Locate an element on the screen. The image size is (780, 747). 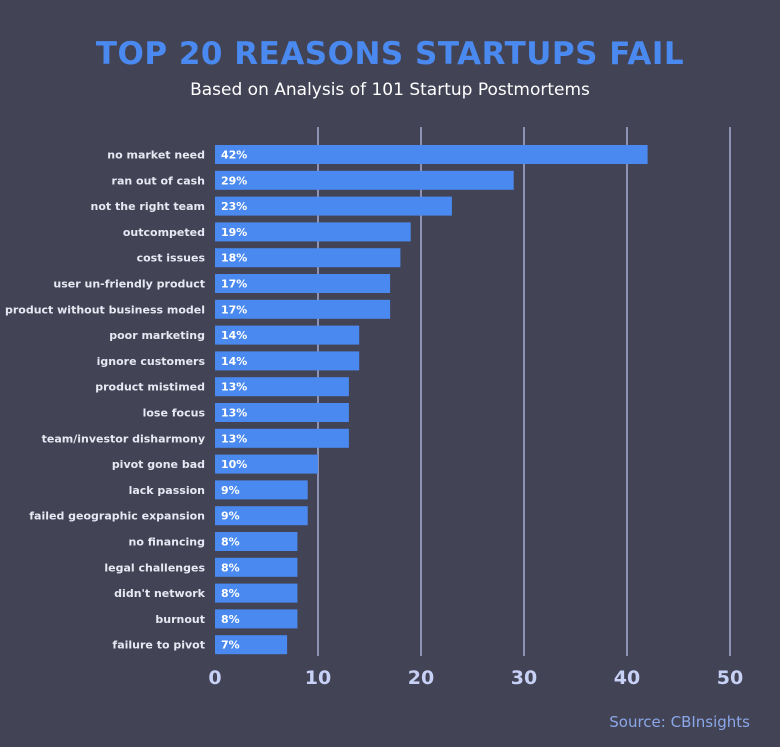
value-label-19: 7% is located at coordinates (230, 645).